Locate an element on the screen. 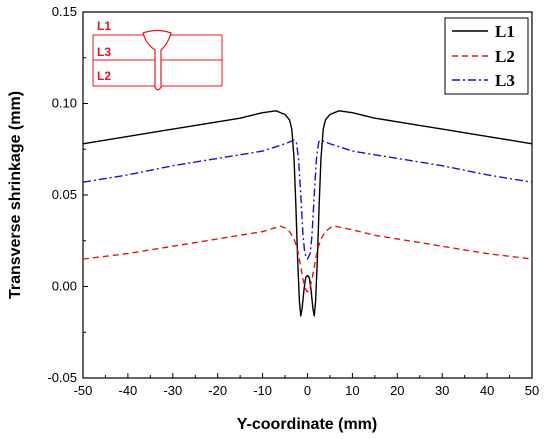 The width and height of the screenshot is (550, 439). y-tick-label: 0.15 is located at coordinates (64, 11).